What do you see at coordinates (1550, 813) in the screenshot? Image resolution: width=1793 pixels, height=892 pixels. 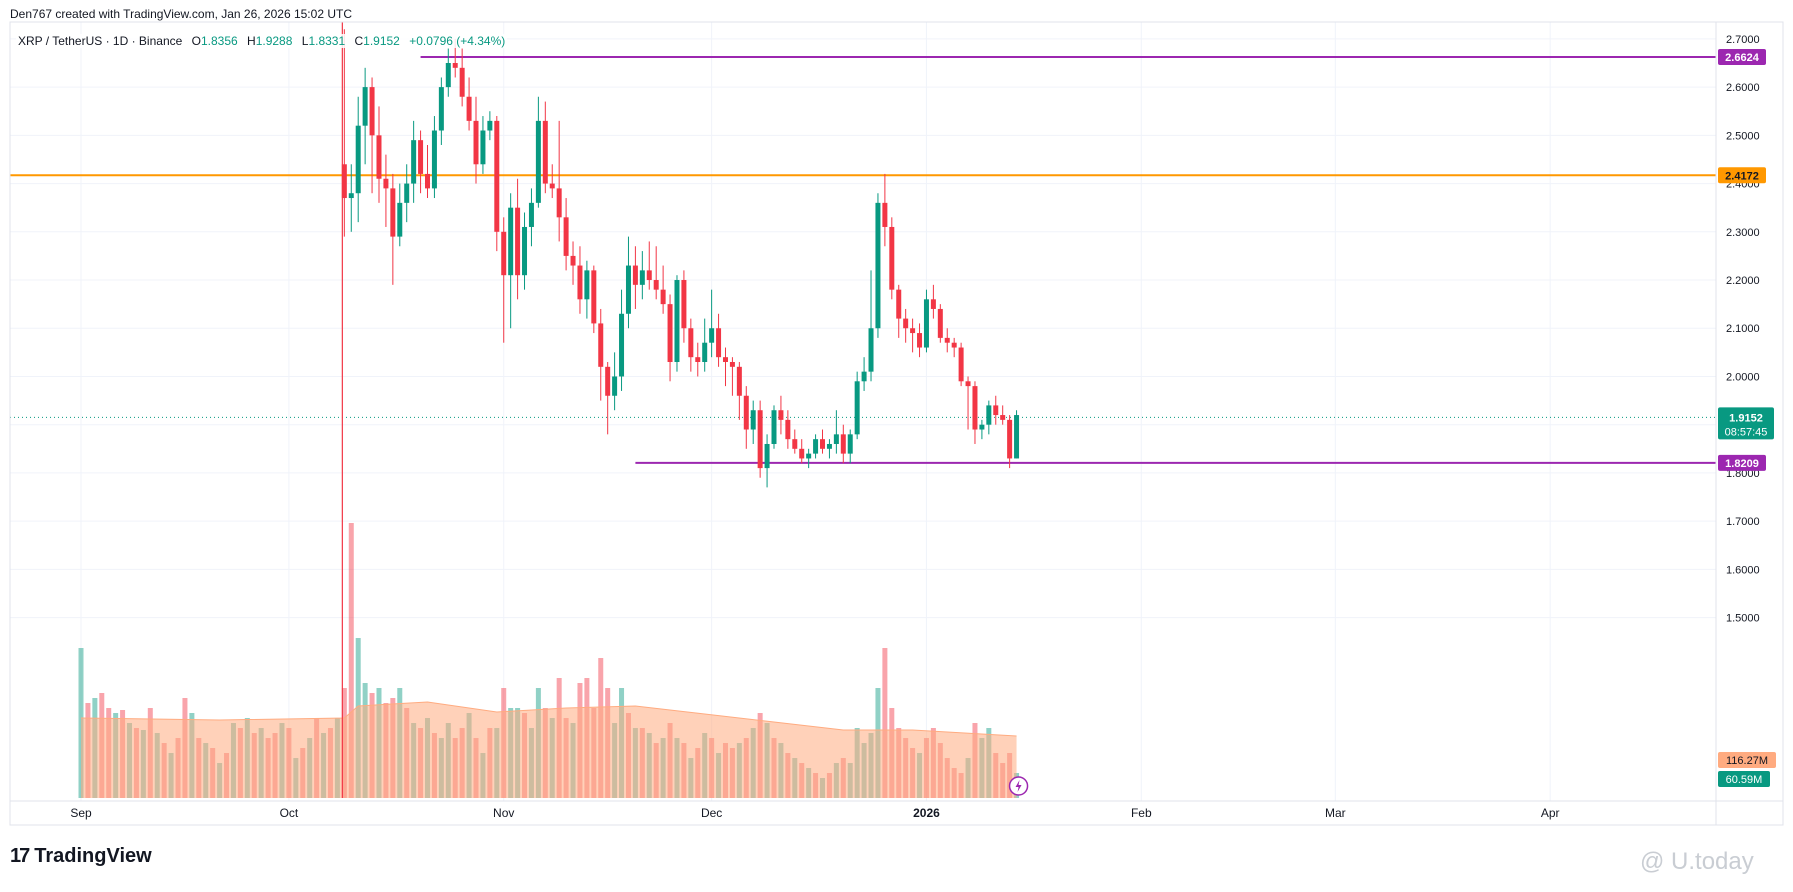 I see `x-tick-label: Apr` at bounding box center [1550, 813].